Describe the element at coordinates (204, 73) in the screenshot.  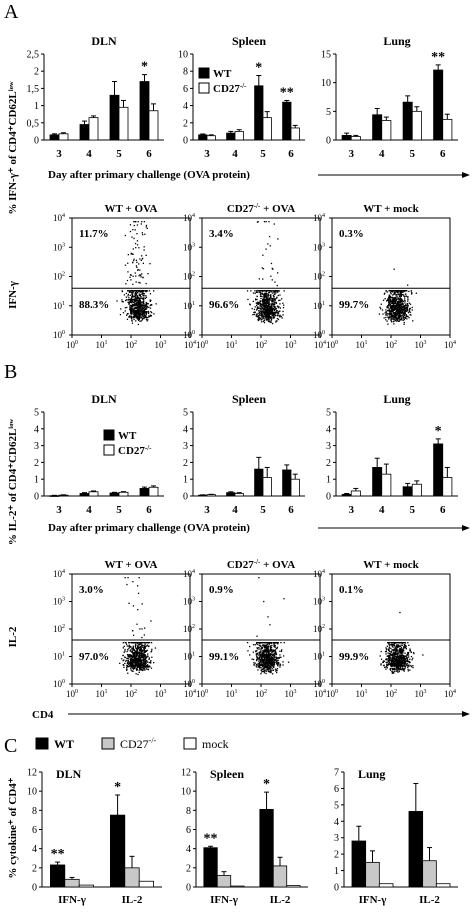
I see `legend-a-wt-swatch` at that location.